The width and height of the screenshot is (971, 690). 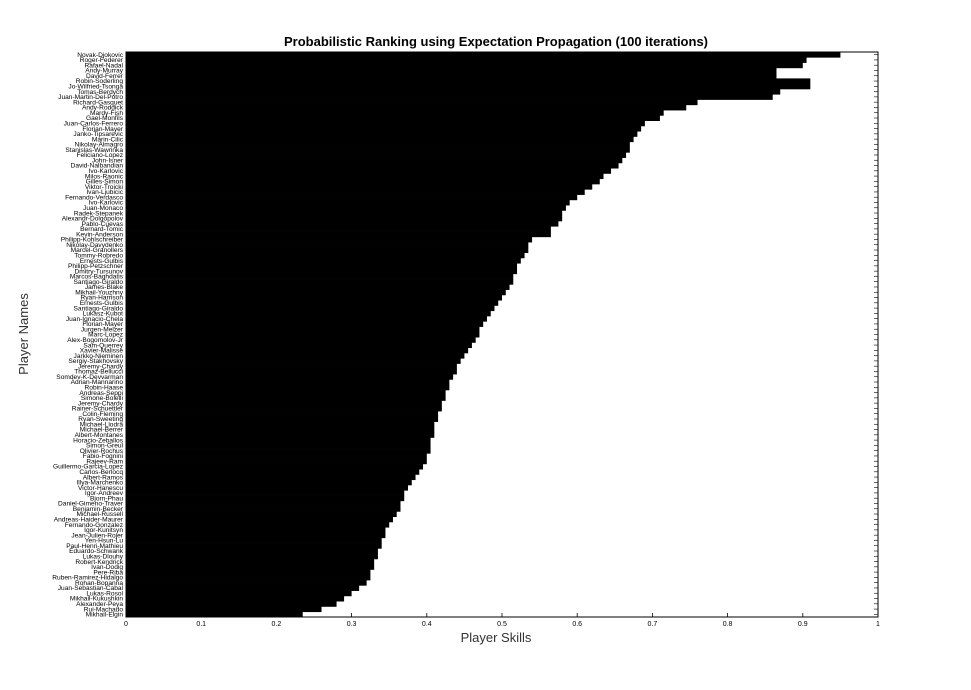 What do you see at coordinates (104, 192) in the screenshot?
I see `player-name-label: Ivan-Ljubicic` at bounding box center [104, 192].